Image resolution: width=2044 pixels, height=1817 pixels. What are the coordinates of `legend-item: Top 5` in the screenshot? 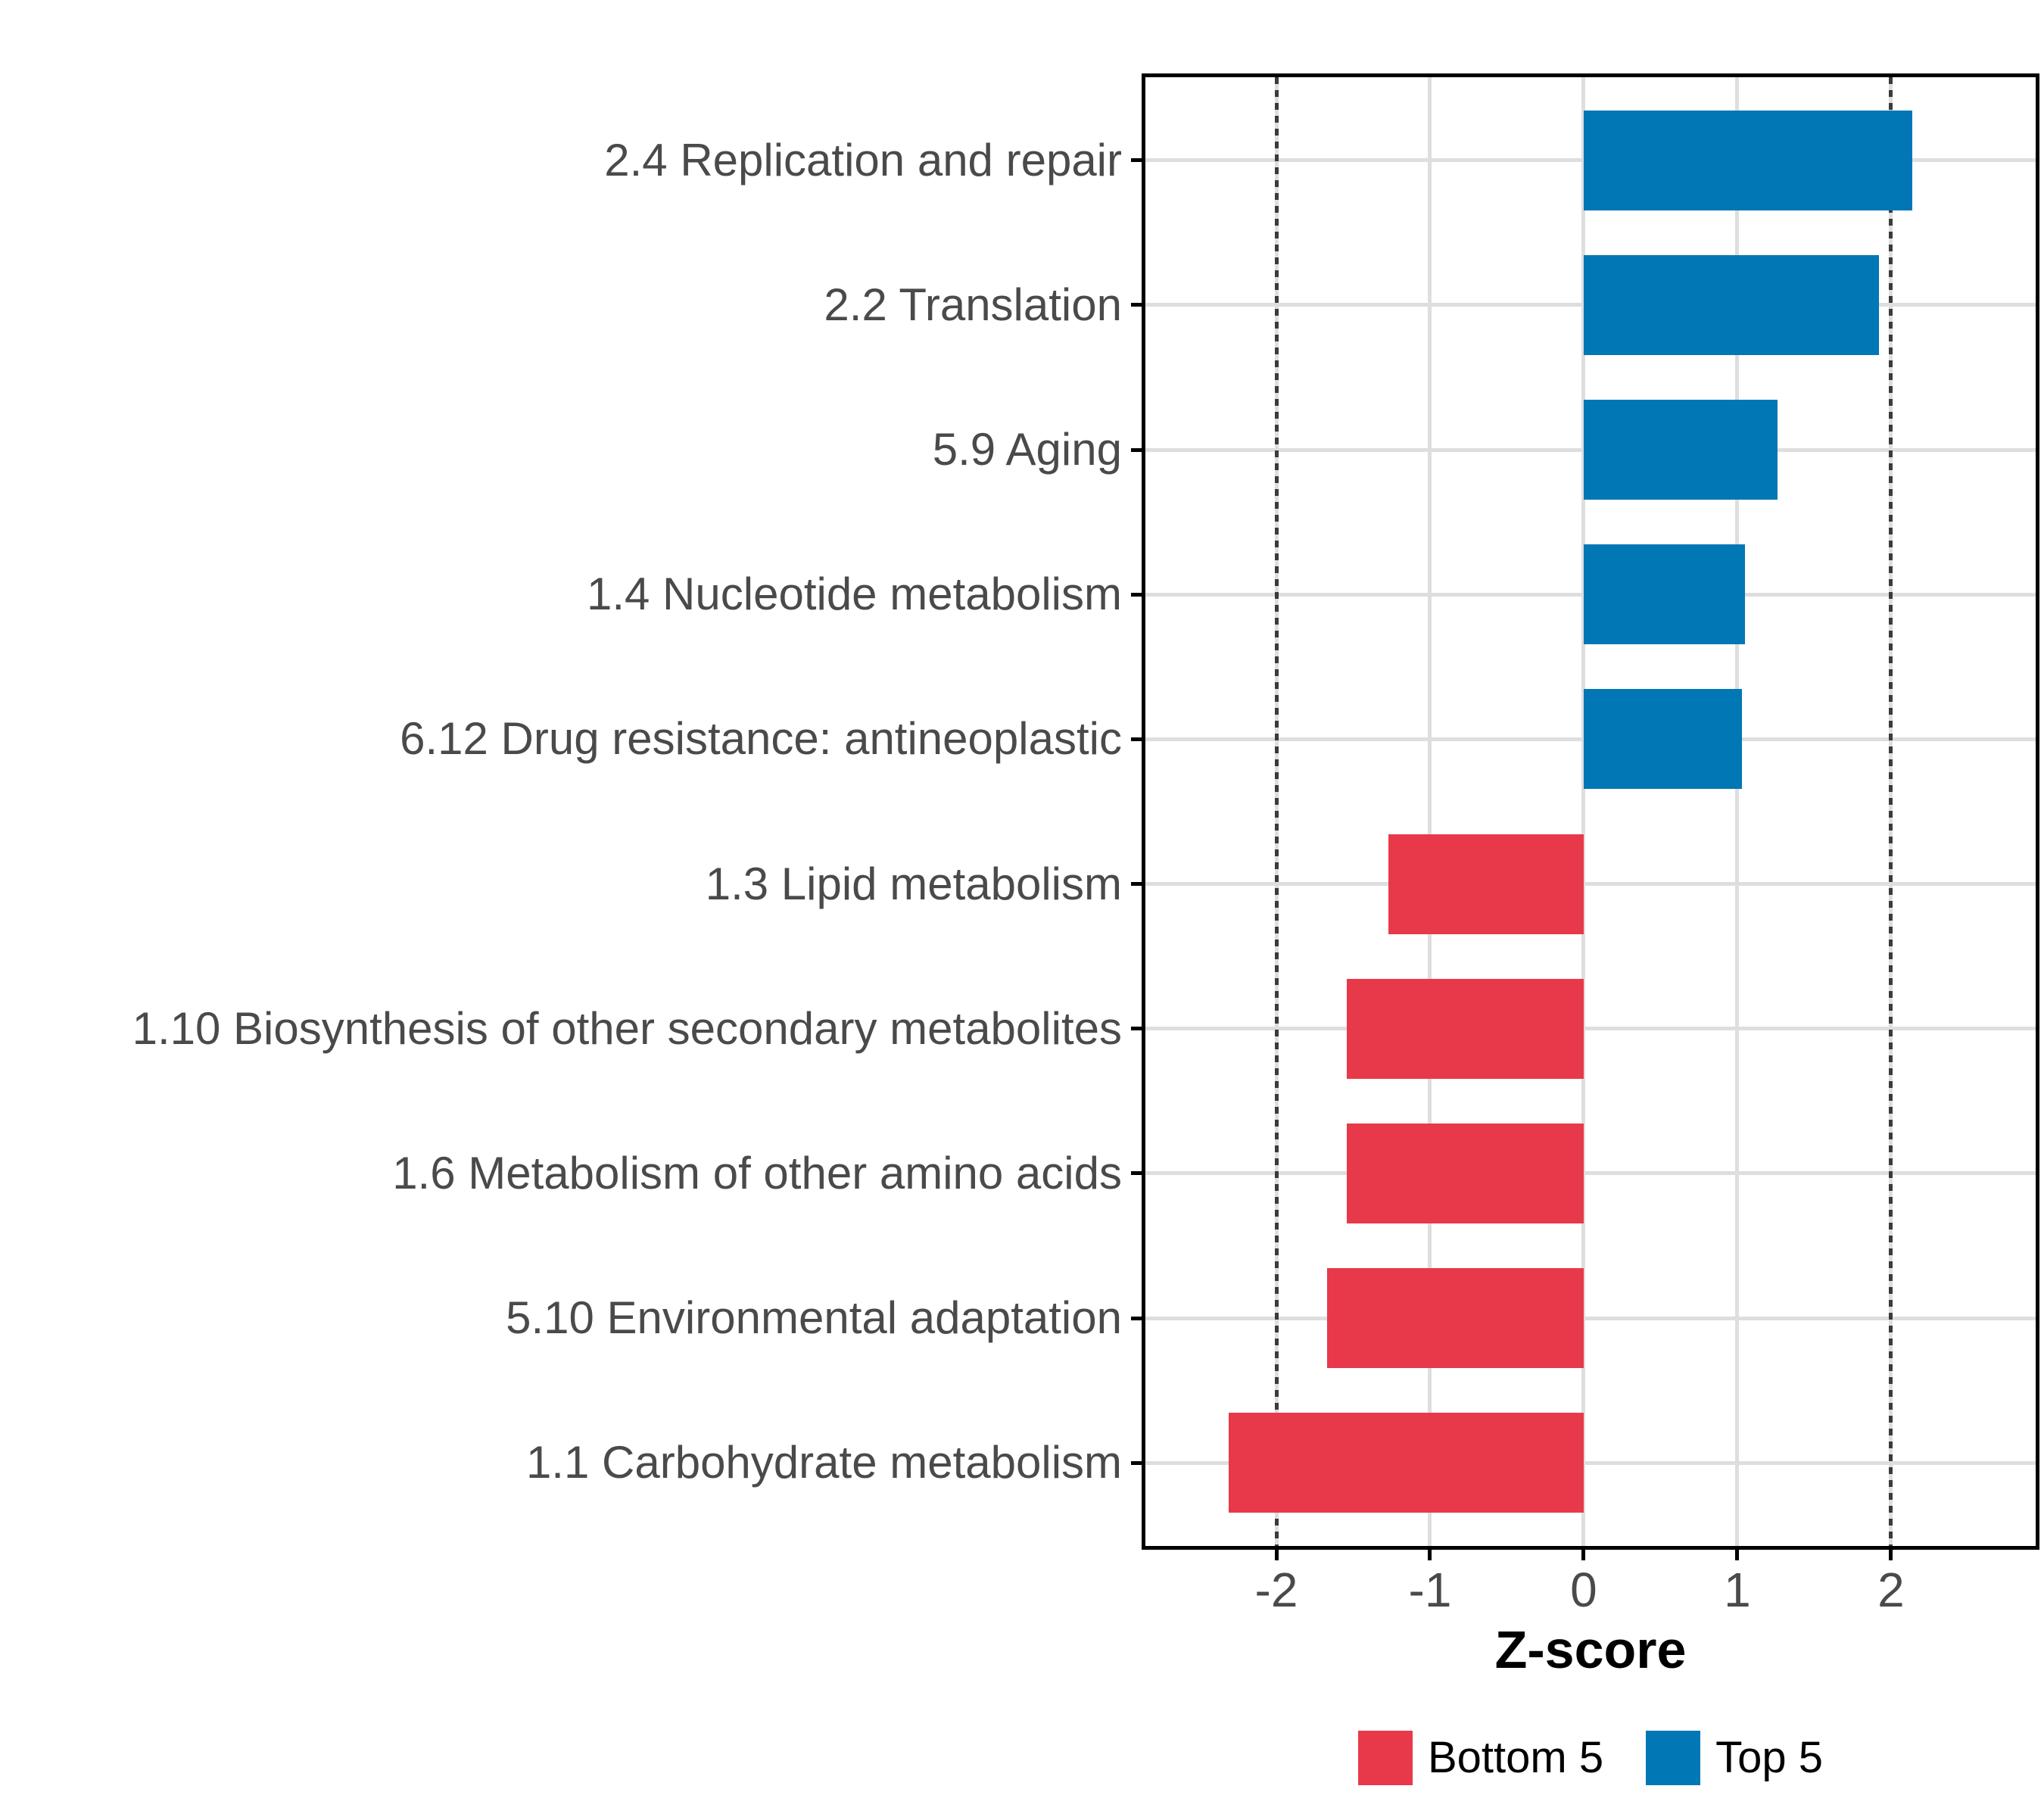 It's located at (1734, 1758).